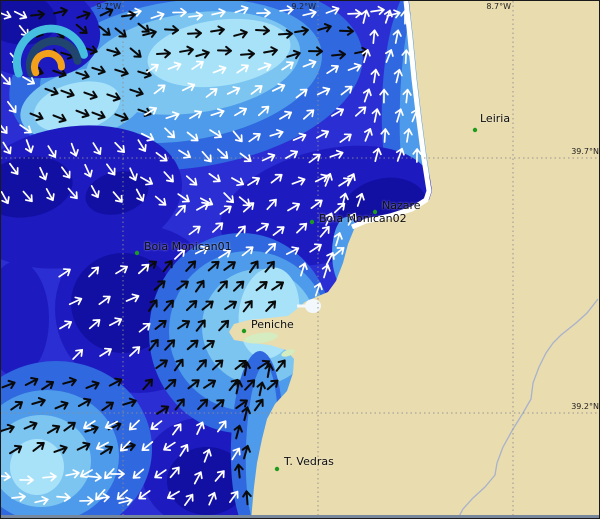 The image size is (600, 519). What do you see at coordinates (50, 51) in the screenshot?
I see `wave-arcs-logo` at bounding box center [50, 51].